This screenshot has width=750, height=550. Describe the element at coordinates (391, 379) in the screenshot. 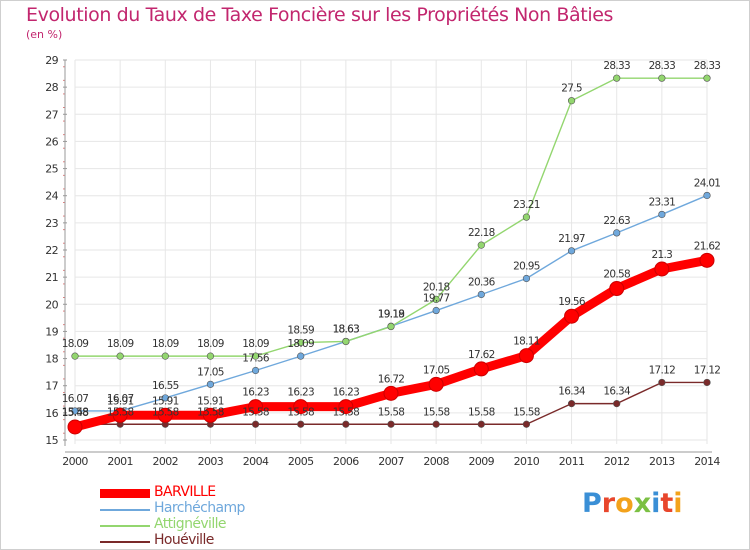

I see `data-label: 16.72` at that location.